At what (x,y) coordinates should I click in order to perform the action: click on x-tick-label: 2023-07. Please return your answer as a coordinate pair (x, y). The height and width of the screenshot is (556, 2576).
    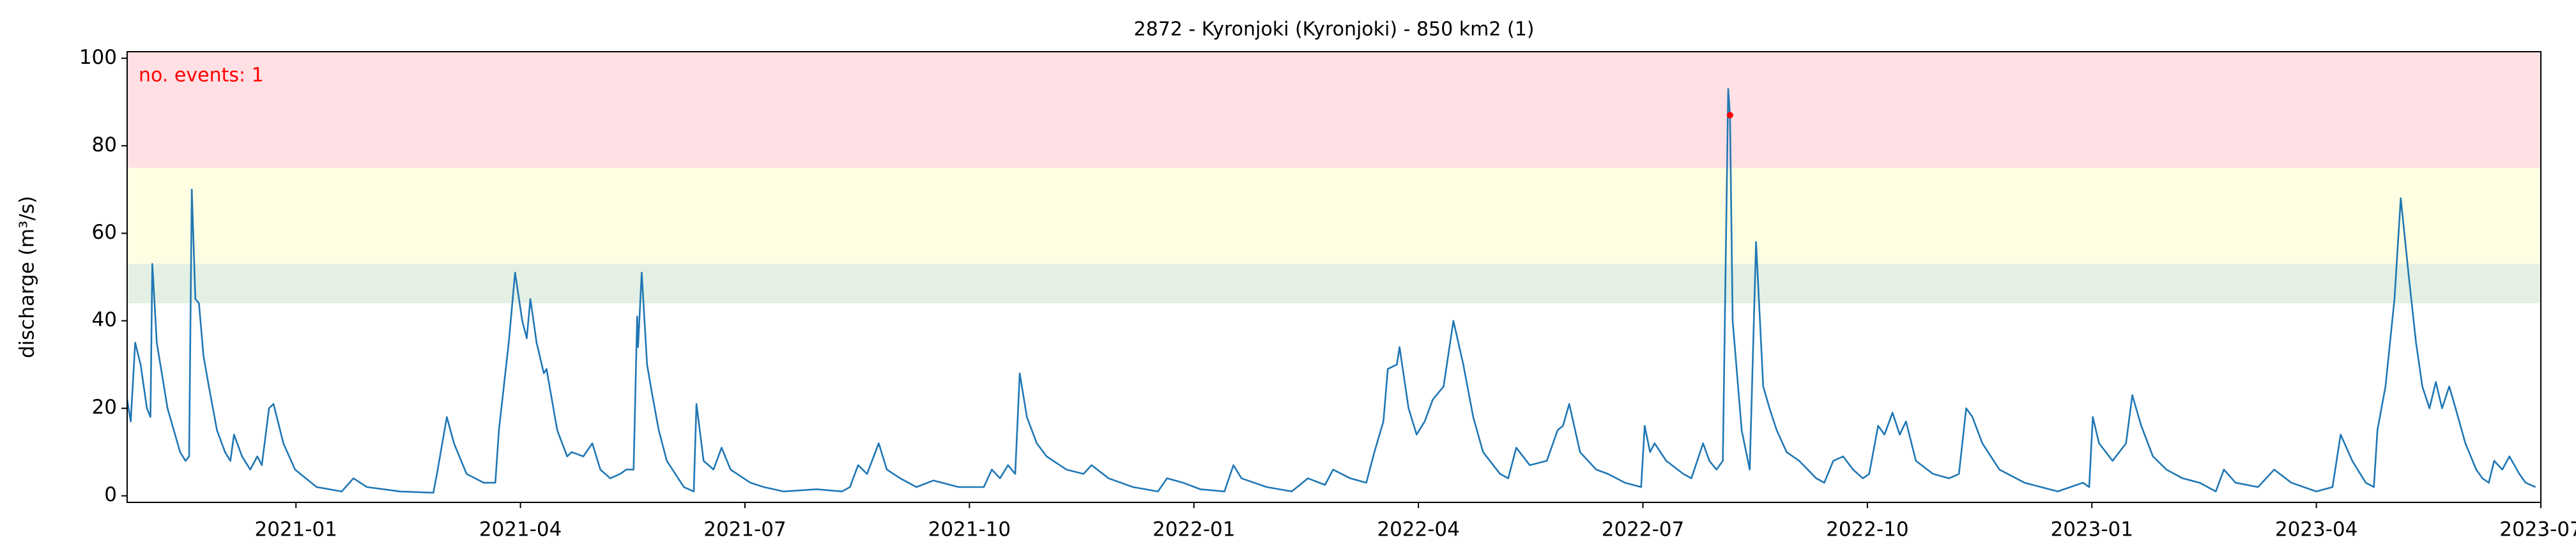
    Looking at the image, I should click on (2537, 529).